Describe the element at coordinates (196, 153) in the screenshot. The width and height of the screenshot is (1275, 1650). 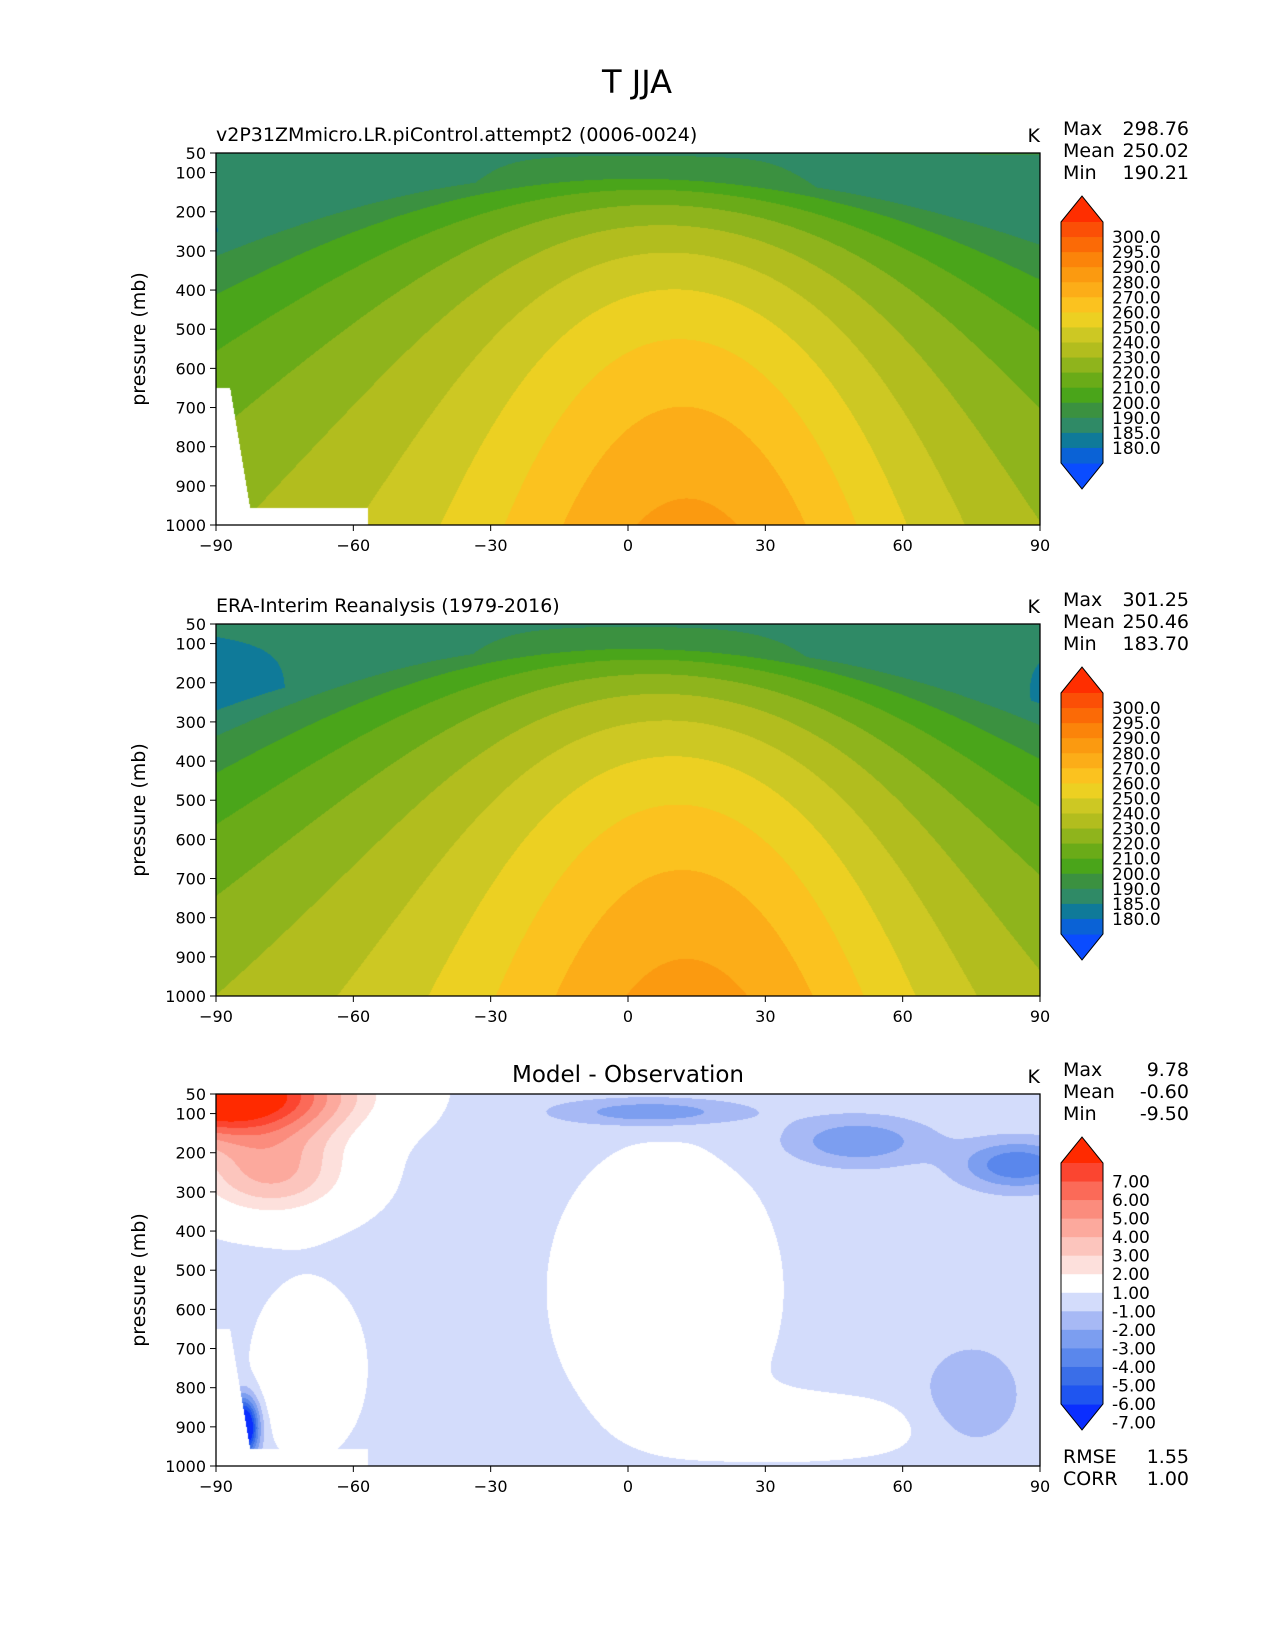
I see `y-tick-label: 50` at that location.